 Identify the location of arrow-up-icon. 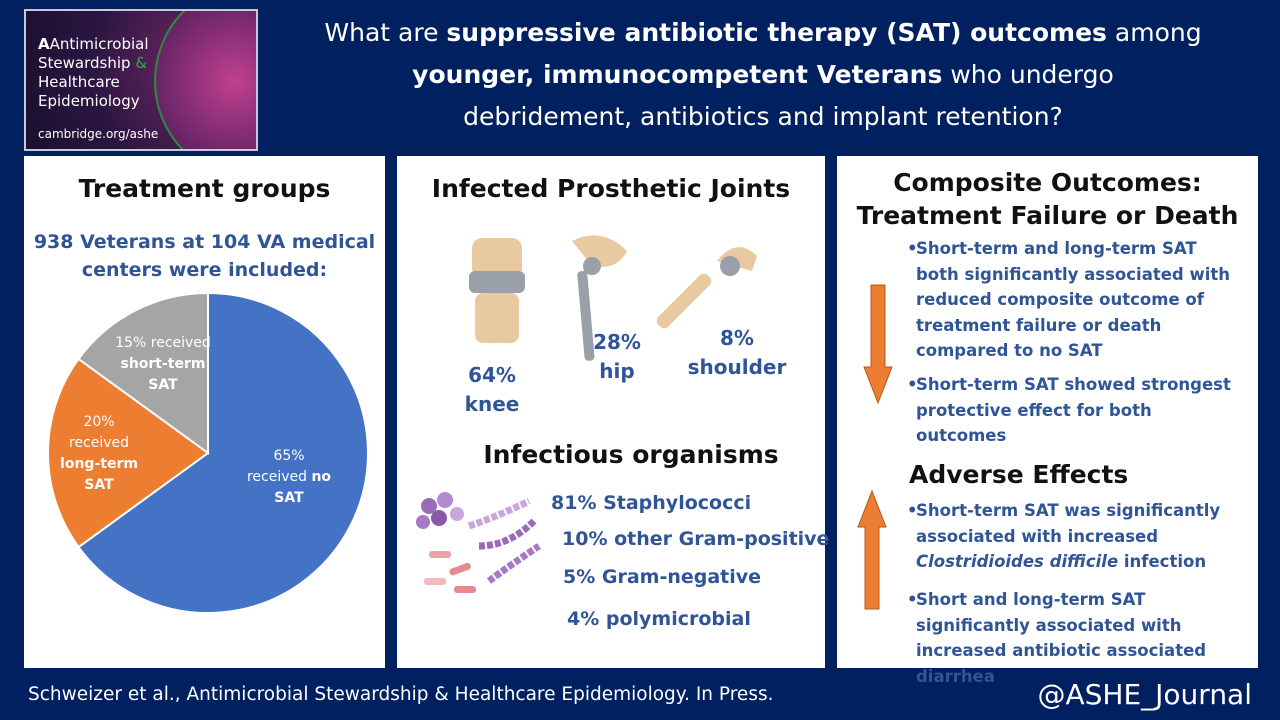
(872, 550).